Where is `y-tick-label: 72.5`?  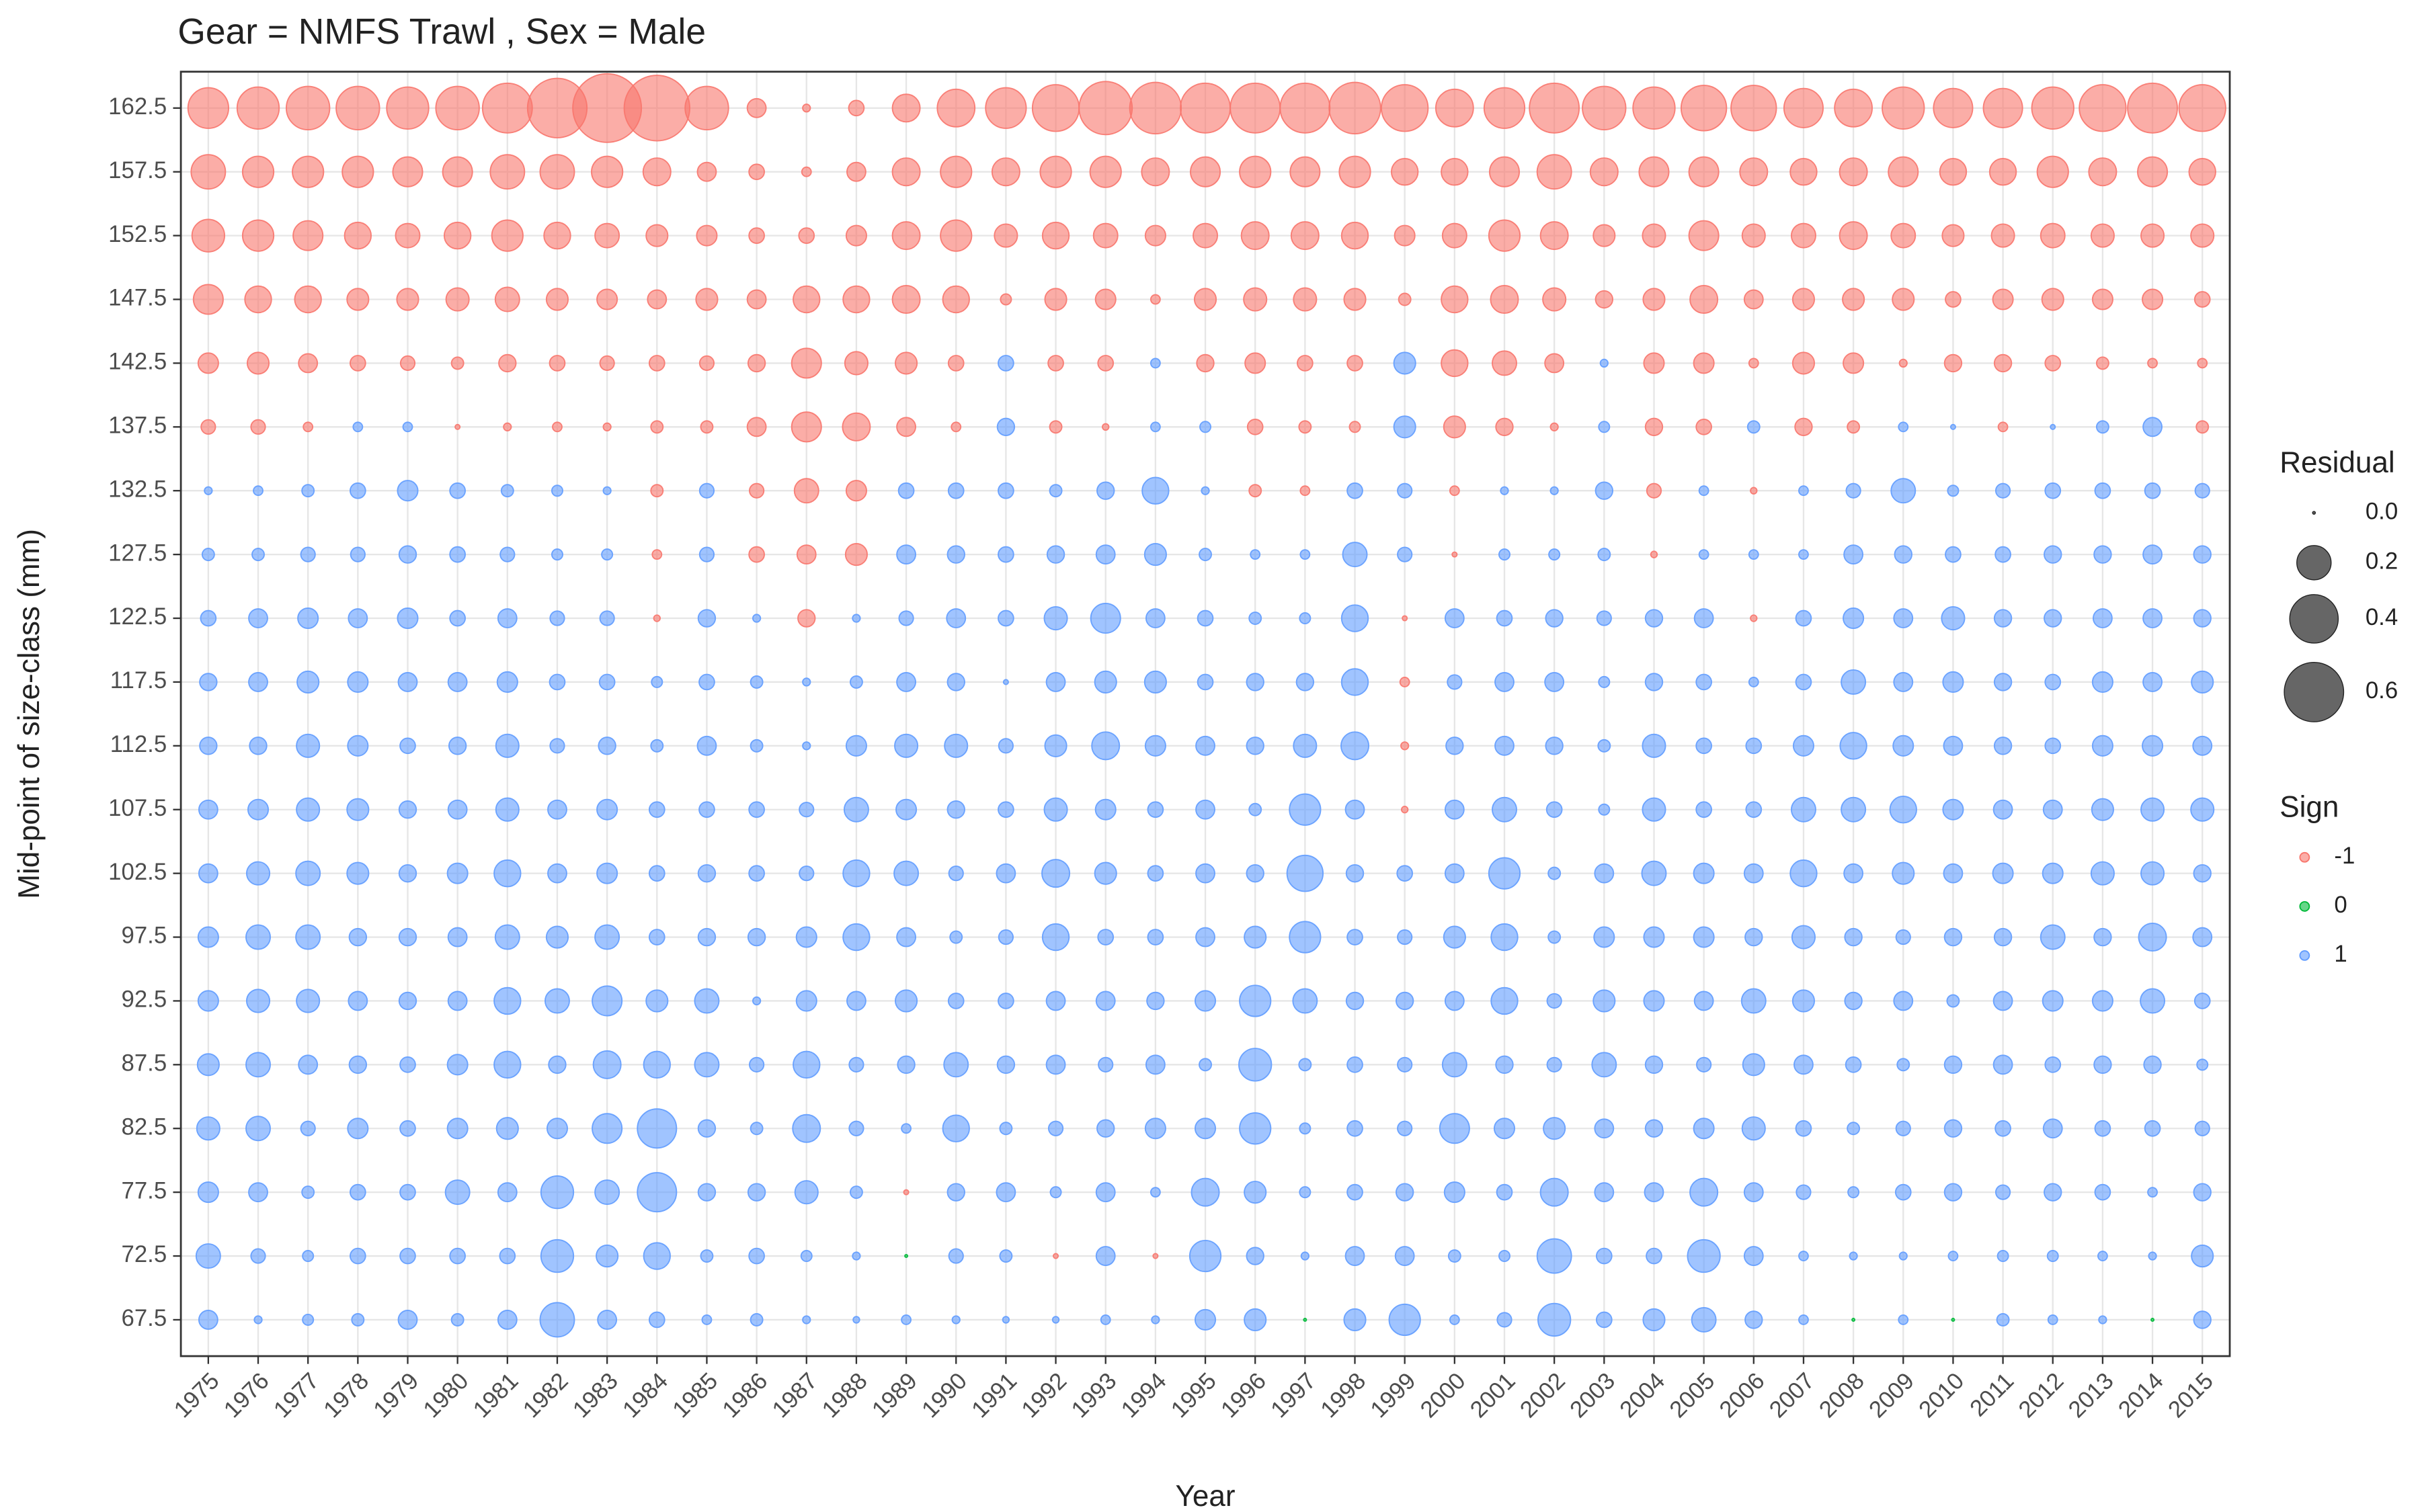 y-tick-label: 72.5 is located at coordinates (144, 1254).